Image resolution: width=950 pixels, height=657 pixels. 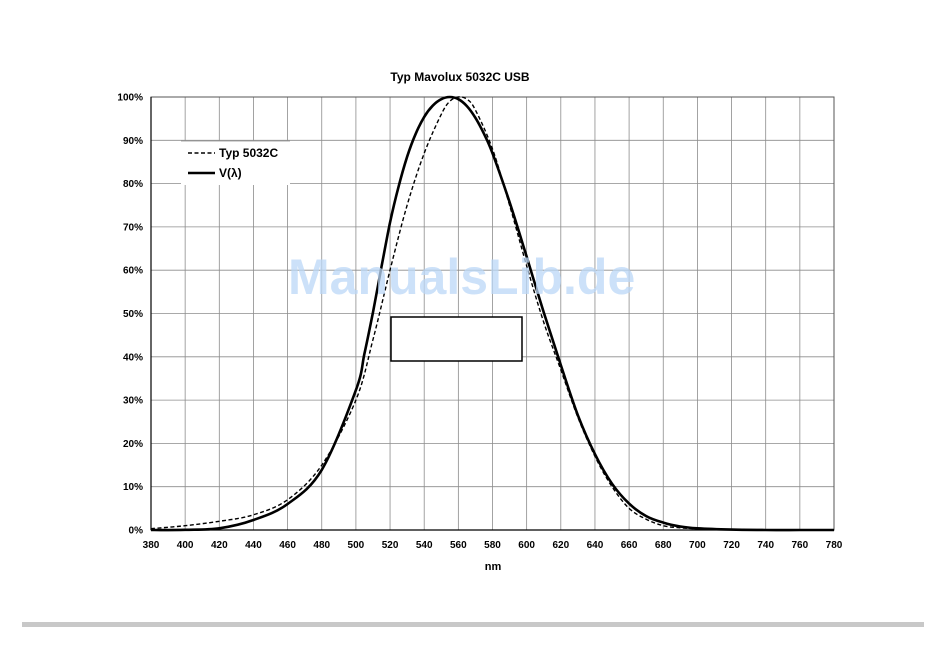 What do you see at coordinates (136, 531) in the screenshot?
I see `y-tick-label: 0%` at bounding box center [136, 531].